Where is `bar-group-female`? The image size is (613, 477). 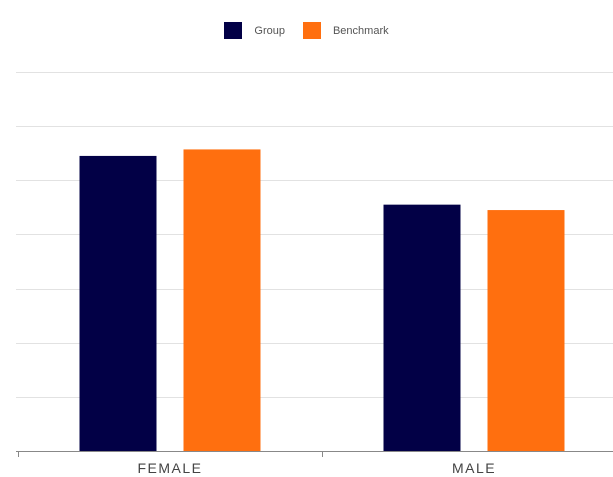
bar-group-female is located at coordinates (118, 303).